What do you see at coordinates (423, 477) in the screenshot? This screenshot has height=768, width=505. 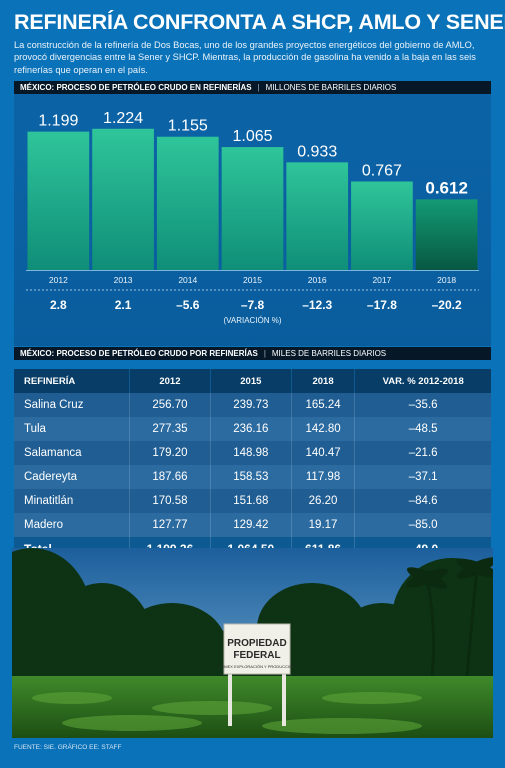 I see `variation-value: –37.1` at bounding box center [423, 477].